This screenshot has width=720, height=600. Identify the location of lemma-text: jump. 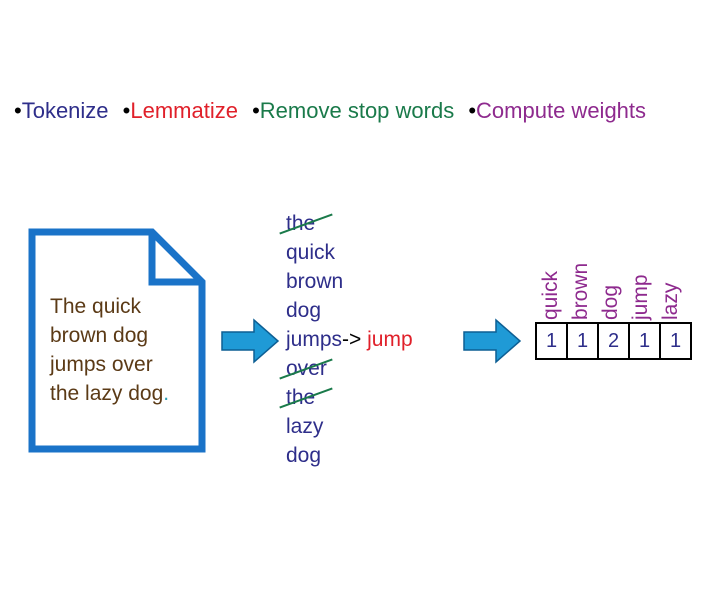
(390, 339).